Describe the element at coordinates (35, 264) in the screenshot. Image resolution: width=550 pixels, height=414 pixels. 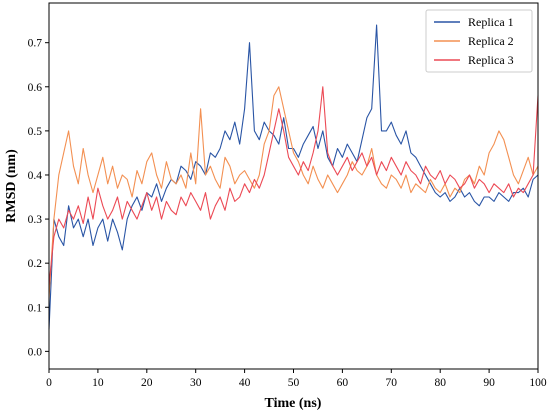
I see `y-tick-label: 0.2` at that location.